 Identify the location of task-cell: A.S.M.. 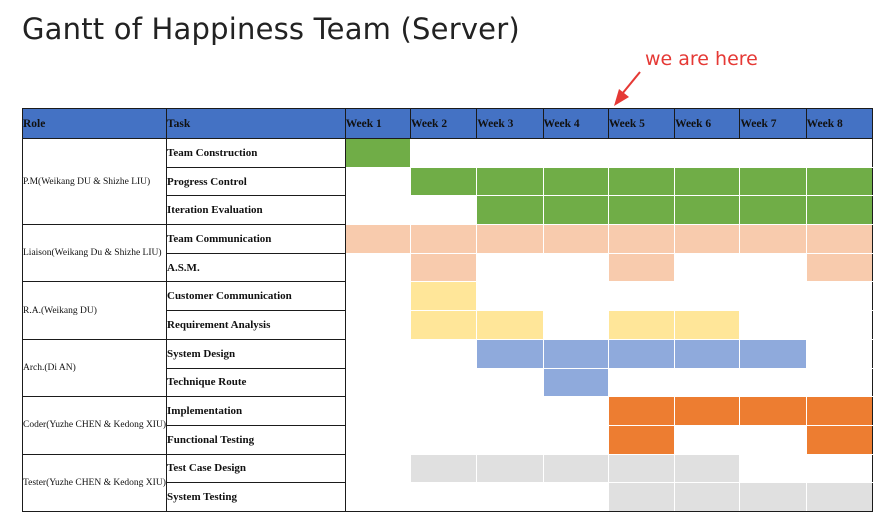
(256, 267).